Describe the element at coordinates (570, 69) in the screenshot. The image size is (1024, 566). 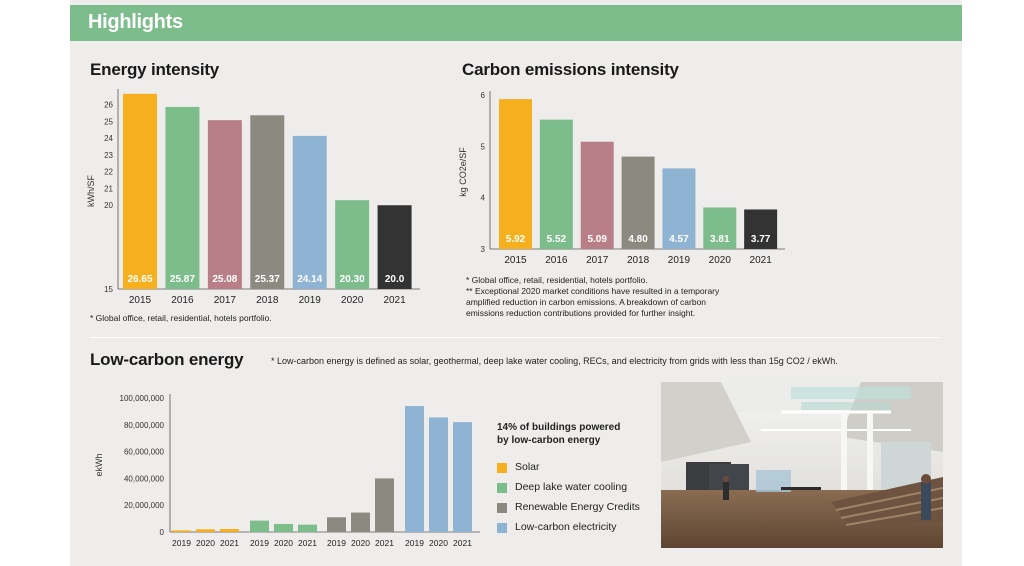
I see `carbon-intensity-title: Carbon emissions intensity` at that location.